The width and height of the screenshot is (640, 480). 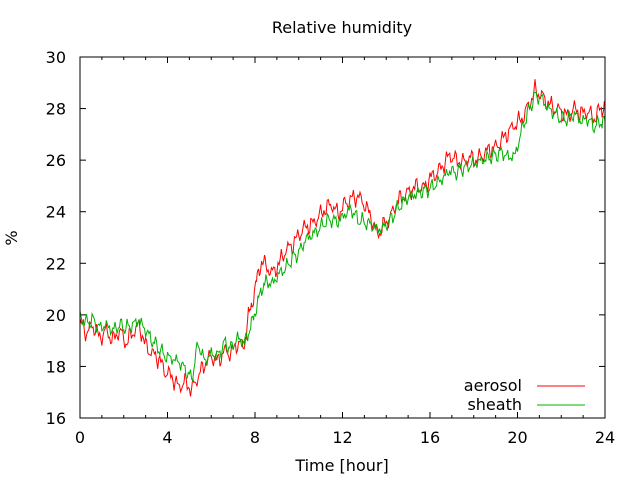 What do you see at coordinates (493, 385) in the screenshot?
I see `legend-label-aerosol: aerosol` at bounding box center [493, 385].